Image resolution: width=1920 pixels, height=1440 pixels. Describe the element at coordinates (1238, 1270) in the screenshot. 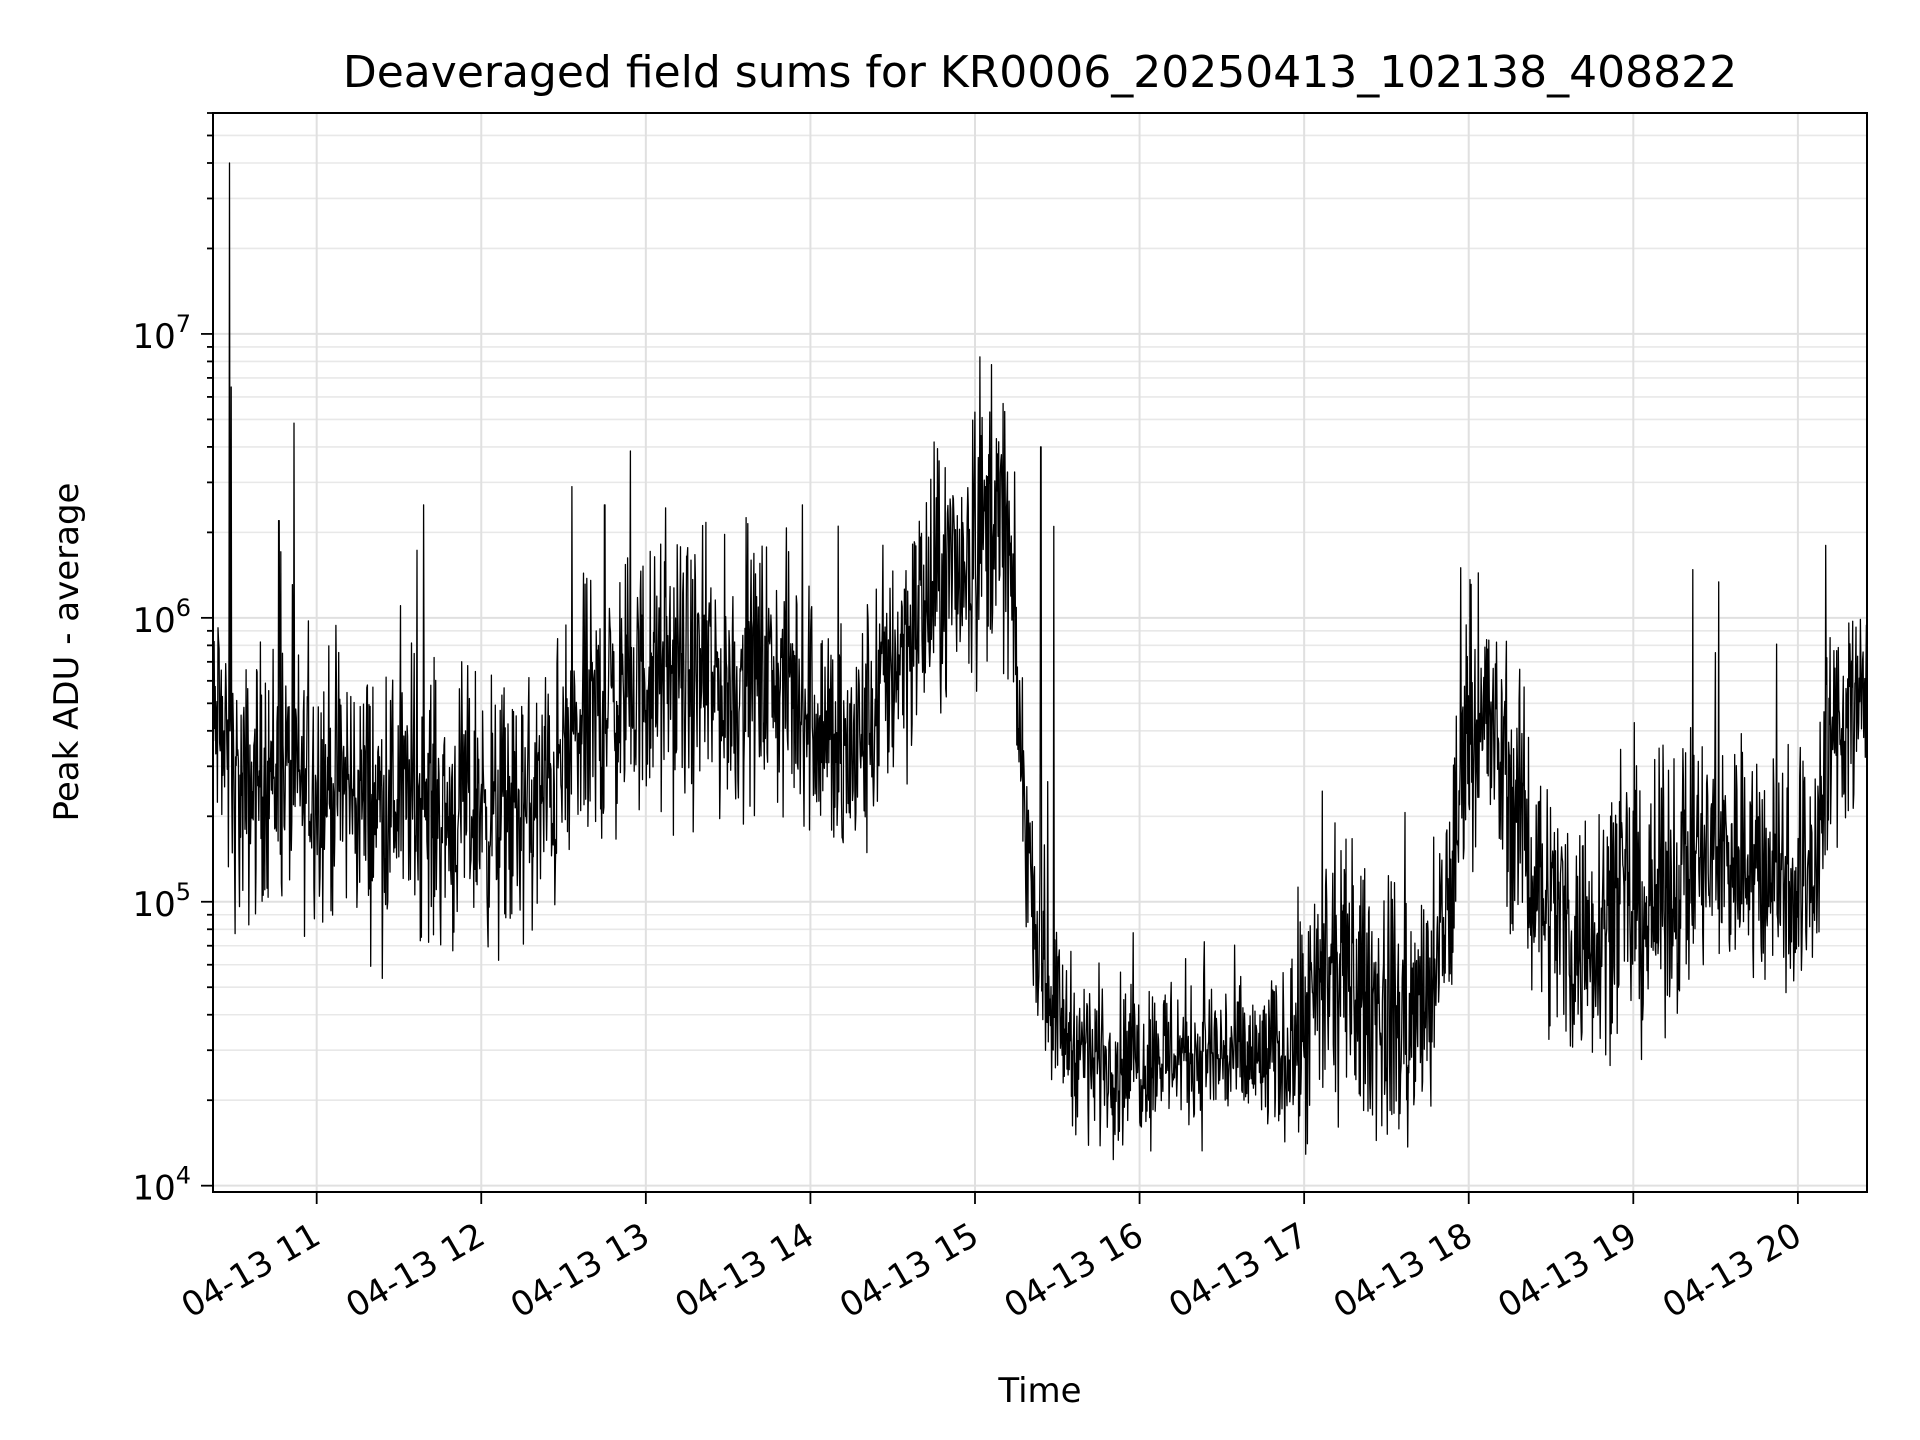

I see `x-tick-label: 04-13 17` at that location.